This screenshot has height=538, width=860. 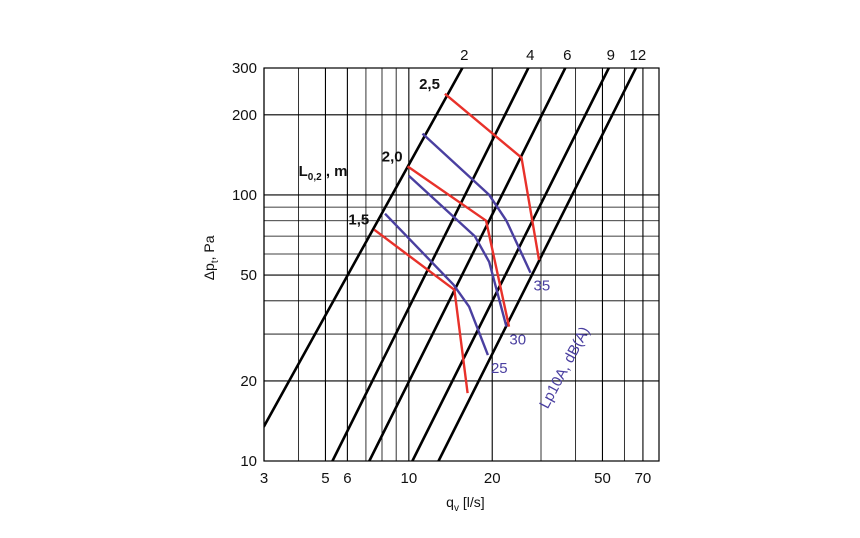 What do you see at coordinates (408, 478) in the screenshot?
I see `x-tick-label: 10` at bounding box center [408, 478].